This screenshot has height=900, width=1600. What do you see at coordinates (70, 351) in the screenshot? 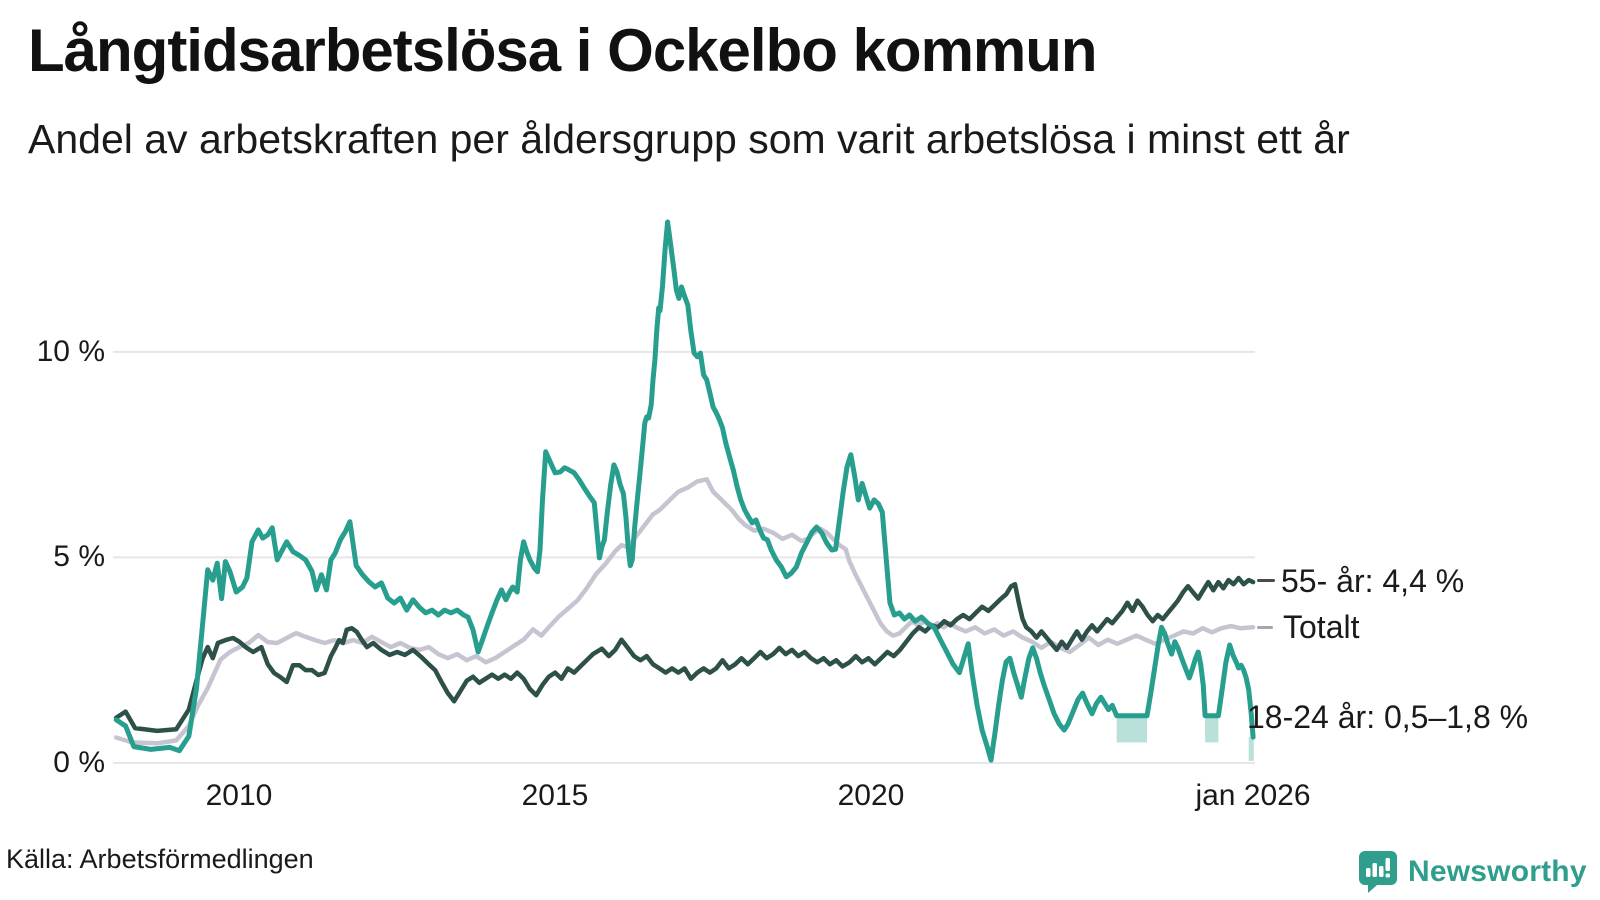
I see `y-axis-tick-10: 10 %` at bounding box center [70, 351].